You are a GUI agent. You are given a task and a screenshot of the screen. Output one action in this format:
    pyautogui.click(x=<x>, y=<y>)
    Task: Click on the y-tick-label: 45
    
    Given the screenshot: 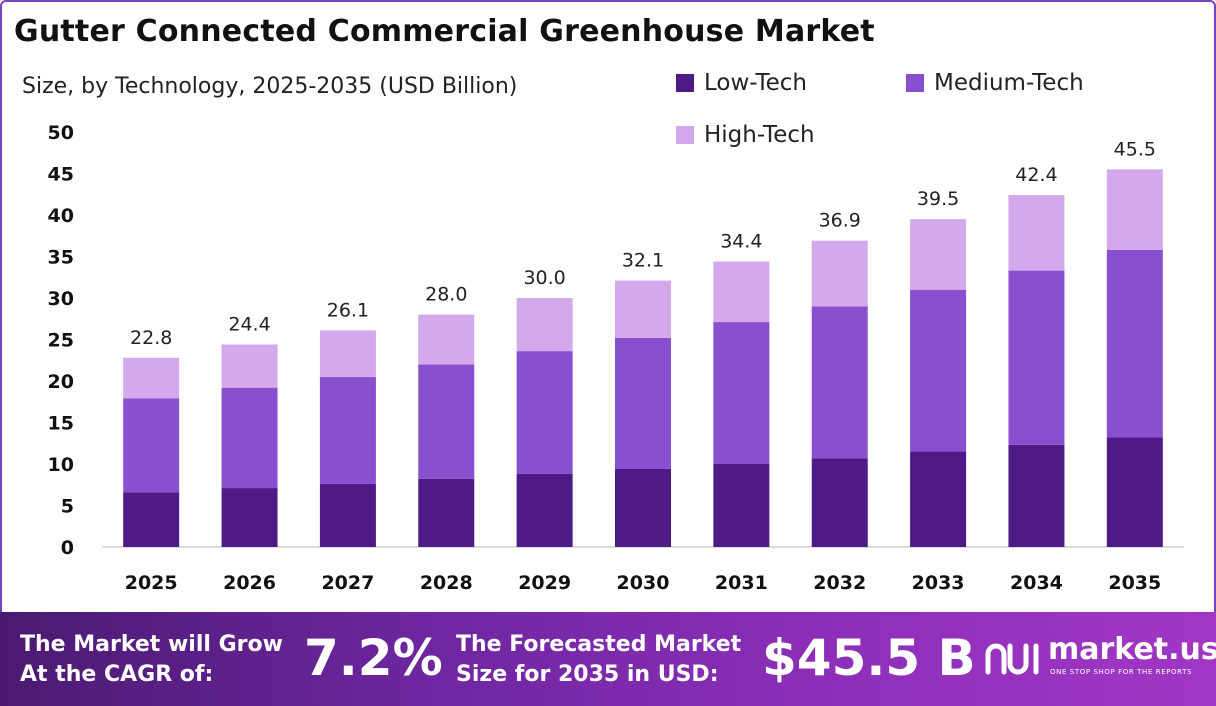 What is the action you would take?
    pyautogui.click(x=61, y=175)
    